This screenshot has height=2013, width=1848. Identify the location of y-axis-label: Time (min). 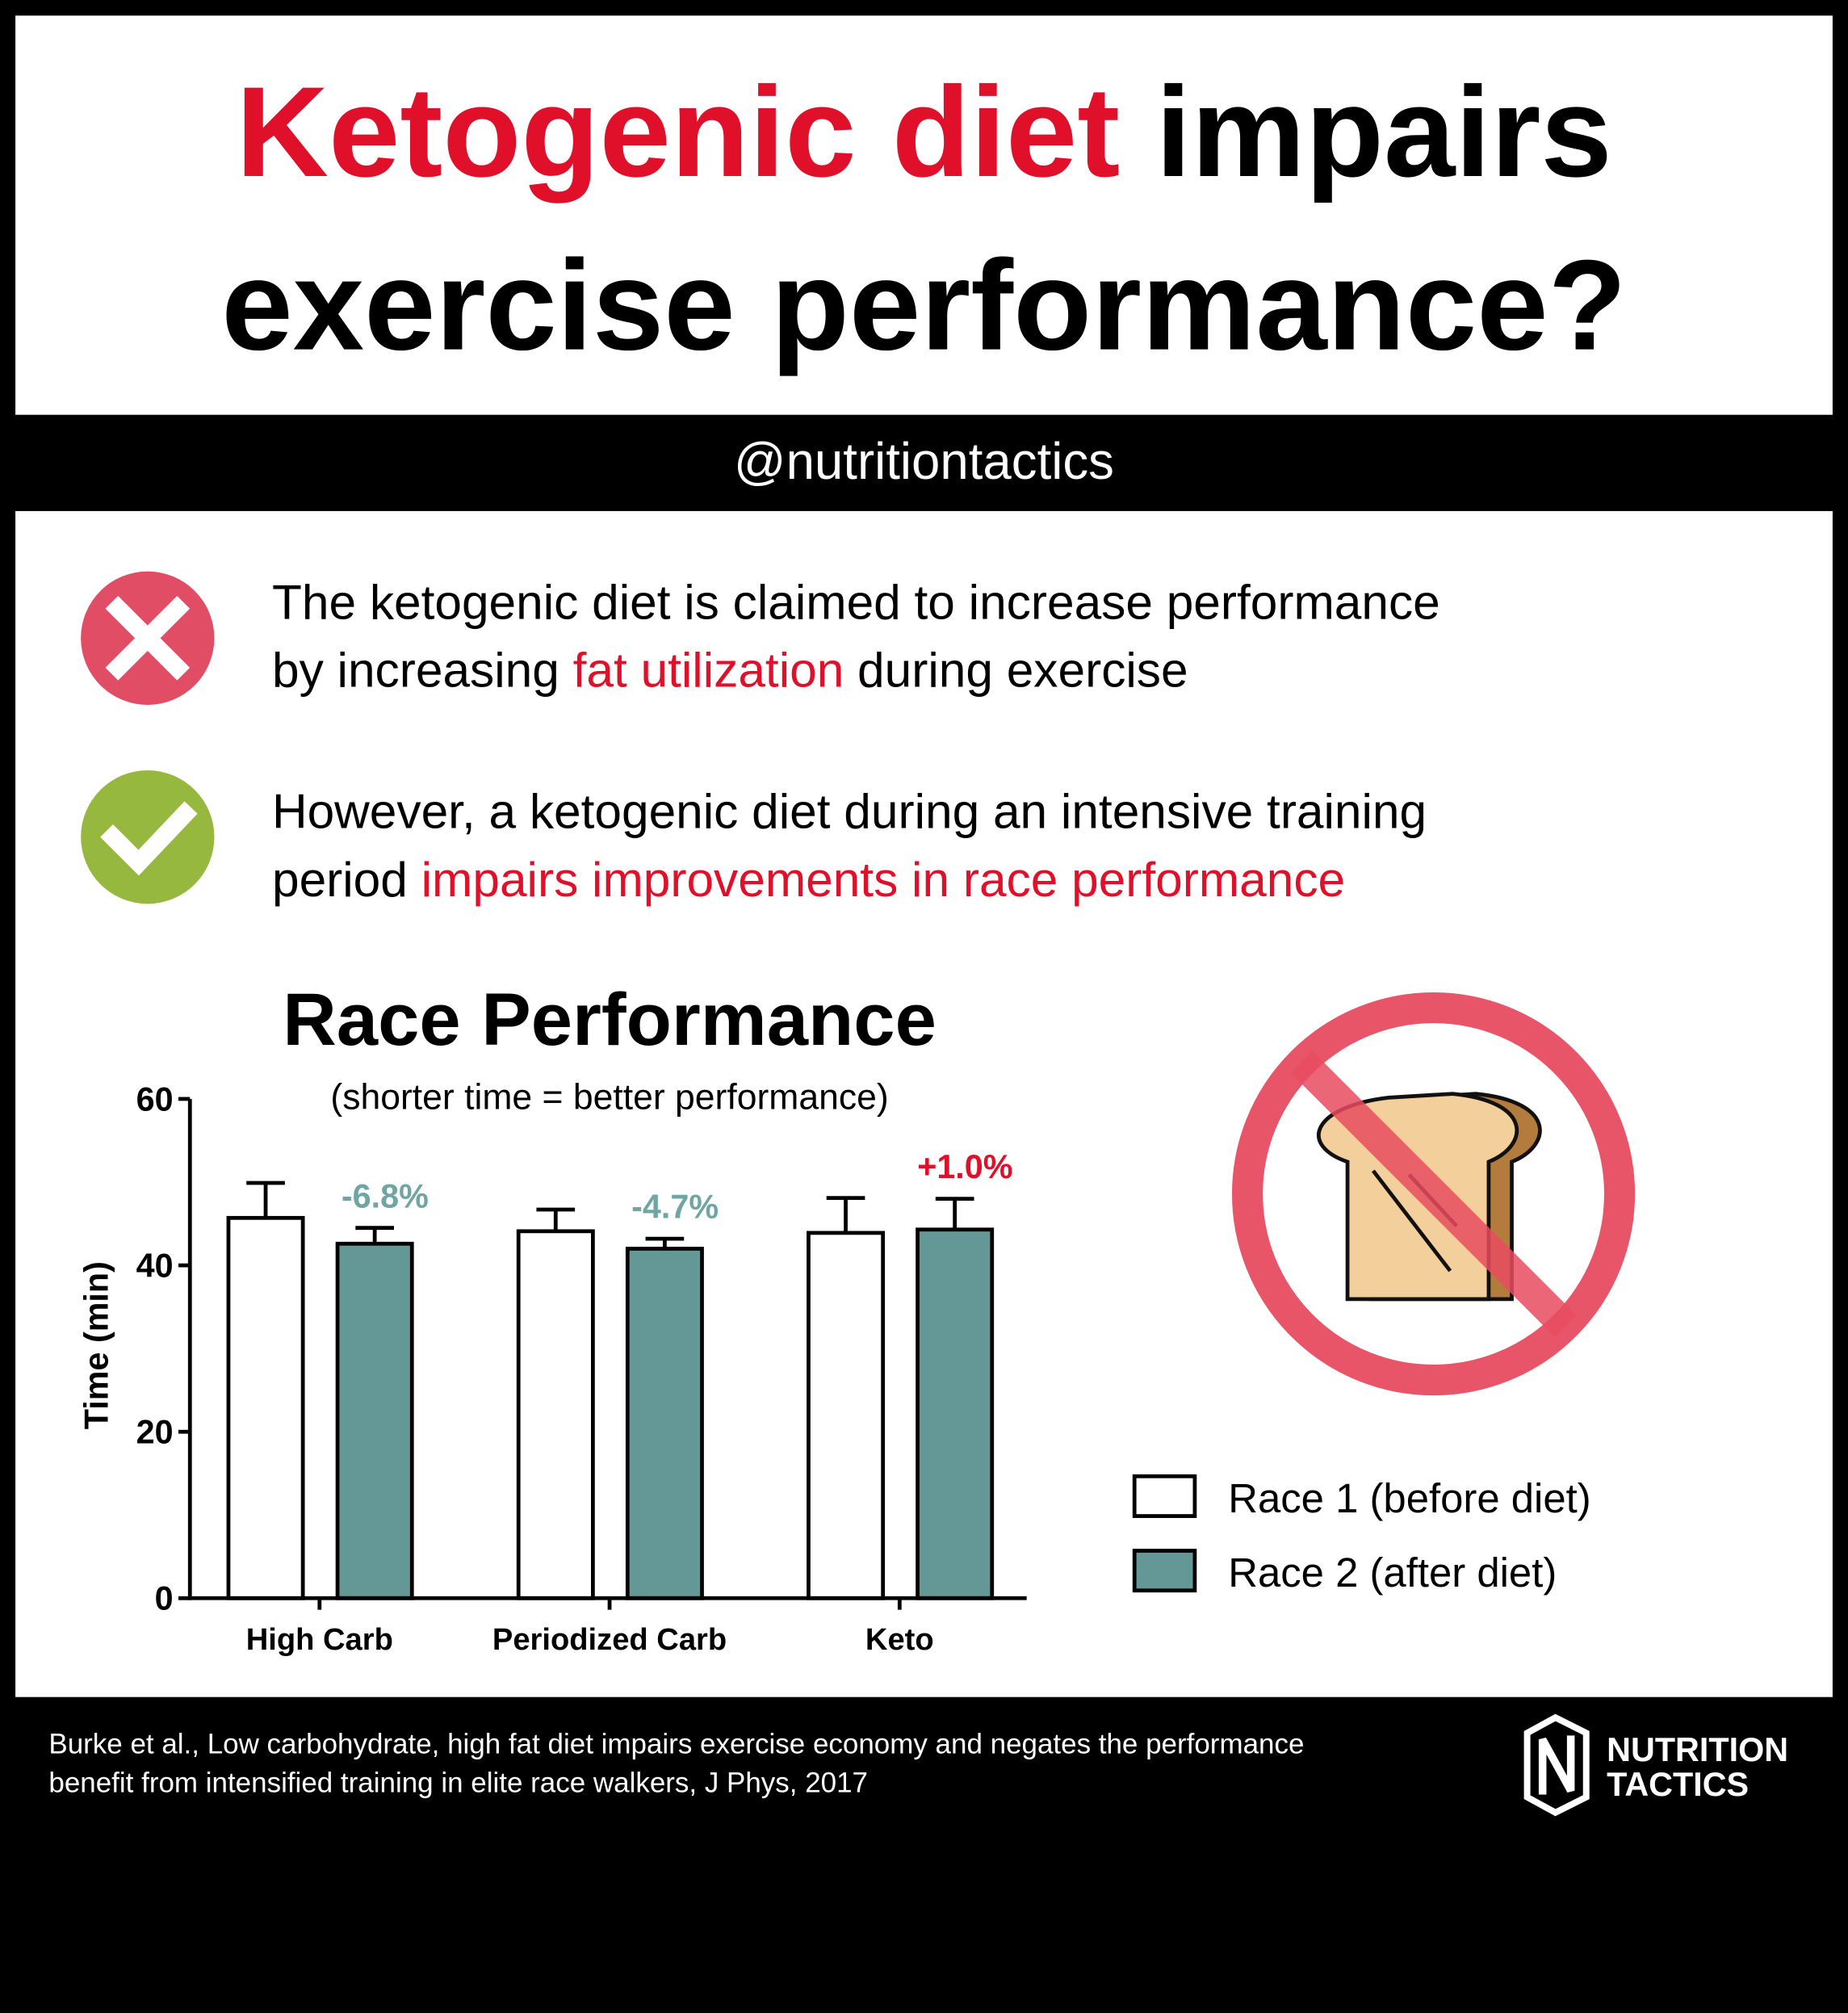
(96, 1345).